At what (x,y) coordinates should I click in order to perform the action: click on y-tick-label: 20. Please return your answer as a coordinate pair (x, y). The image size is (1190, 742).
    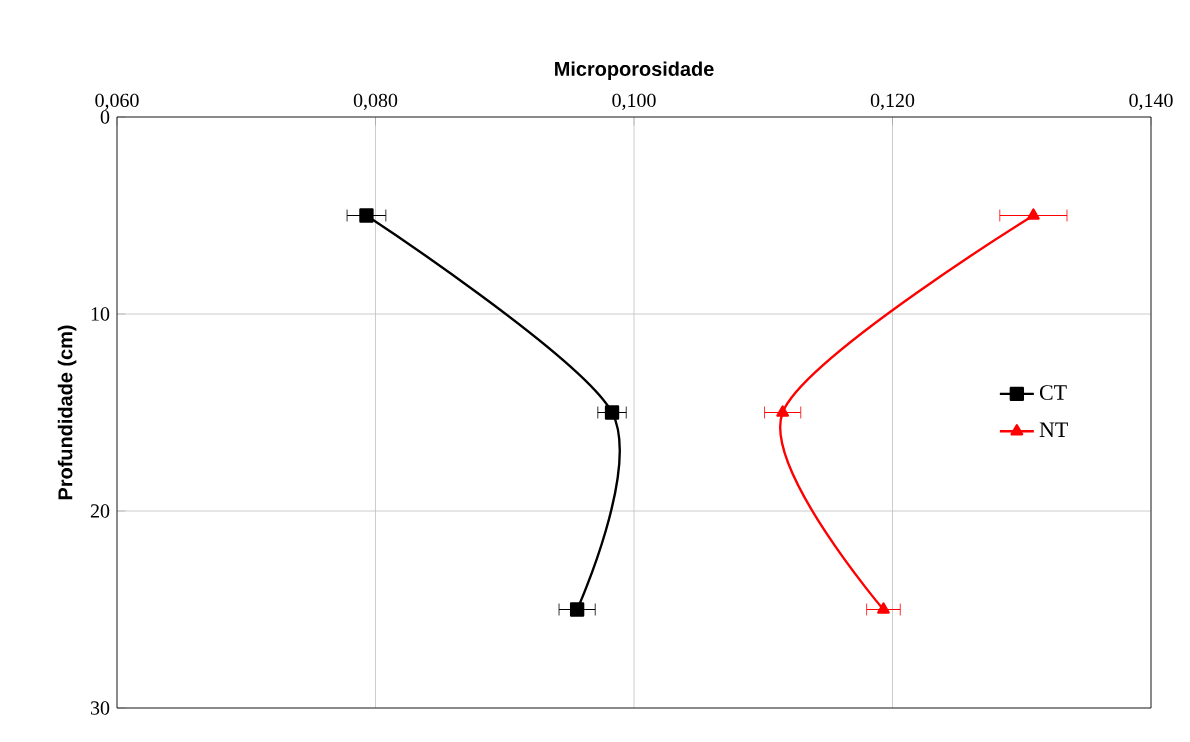
    Looking at the image, I should click on (100, 511).